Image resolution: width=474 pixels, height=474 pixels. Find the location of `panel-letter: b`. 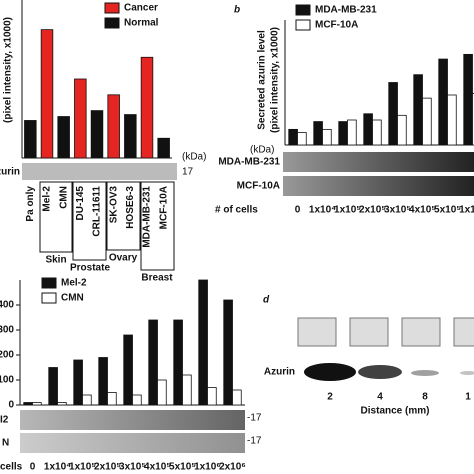

panel-letter: b is located at coordinates (237, 10).